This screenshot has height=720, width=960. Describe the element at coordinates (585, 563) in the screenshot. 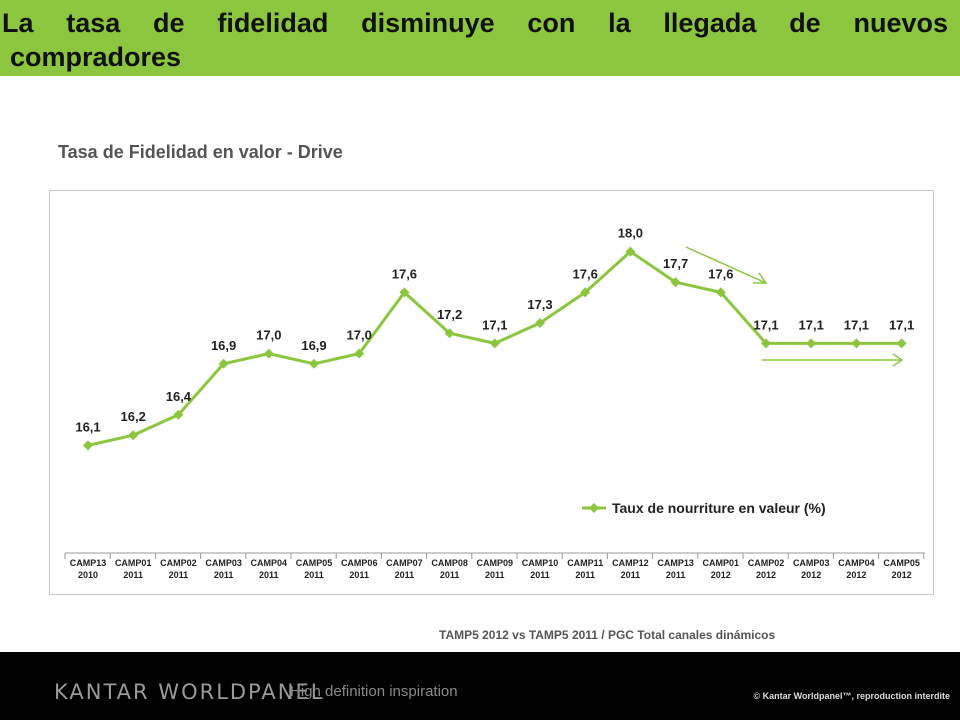

I see `x-tick-label: CAMP11` at that location.